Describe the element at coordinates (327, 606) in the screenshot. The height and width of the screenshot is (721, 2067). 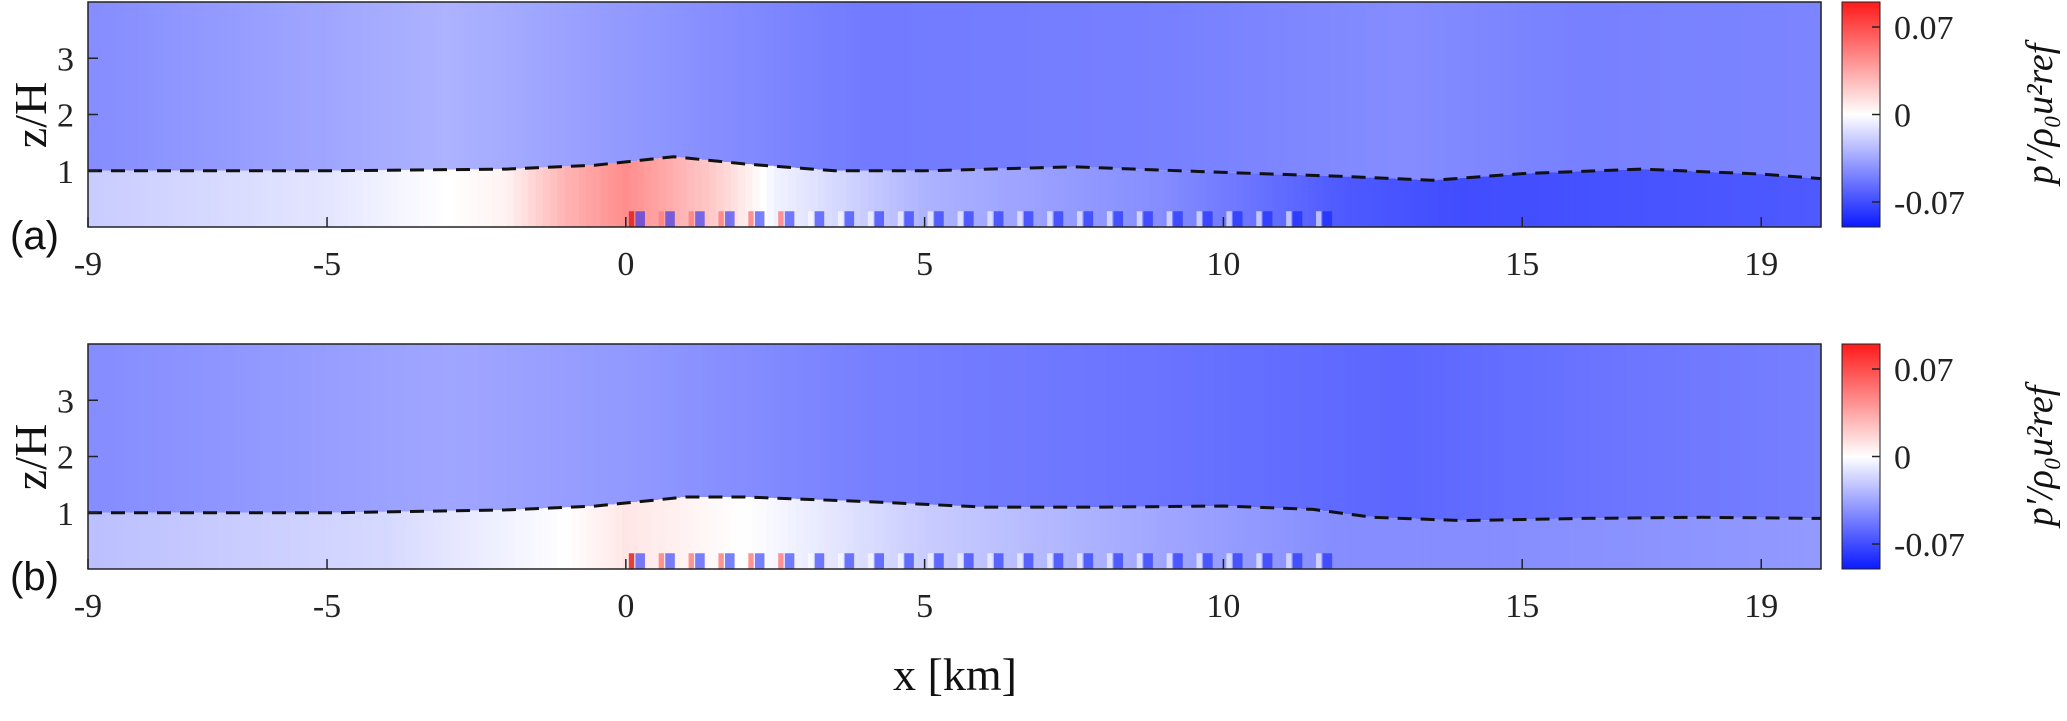
I see `x-tick-label: -5` at that location.